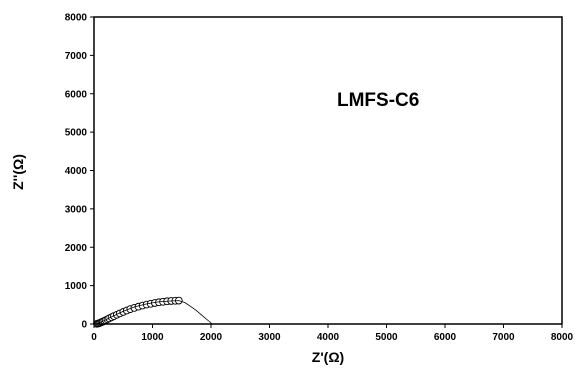 Image resolution: width=578 pixels, height=370 pixels. What do you see at coordinates (76, 286) in the screenshot?
I see `y-tick-label: 1000` at bounding box center [76, 286].